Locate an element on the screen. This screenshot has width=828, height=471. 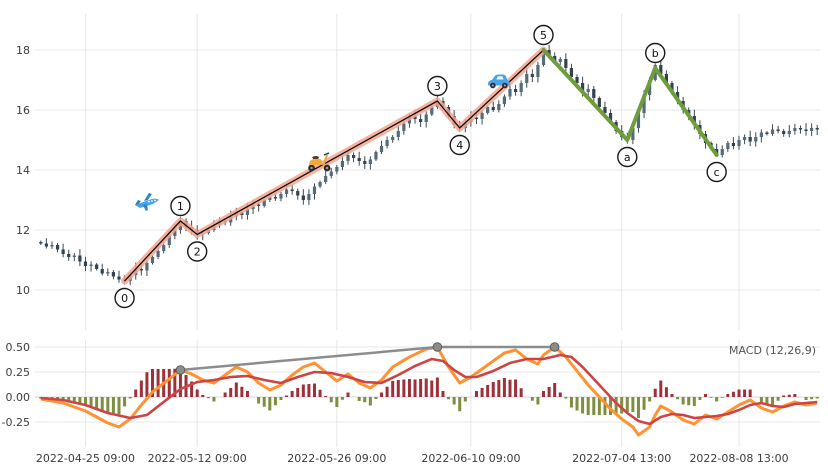
wave-label-text-2: 2 is located at coordinates (197, 251).